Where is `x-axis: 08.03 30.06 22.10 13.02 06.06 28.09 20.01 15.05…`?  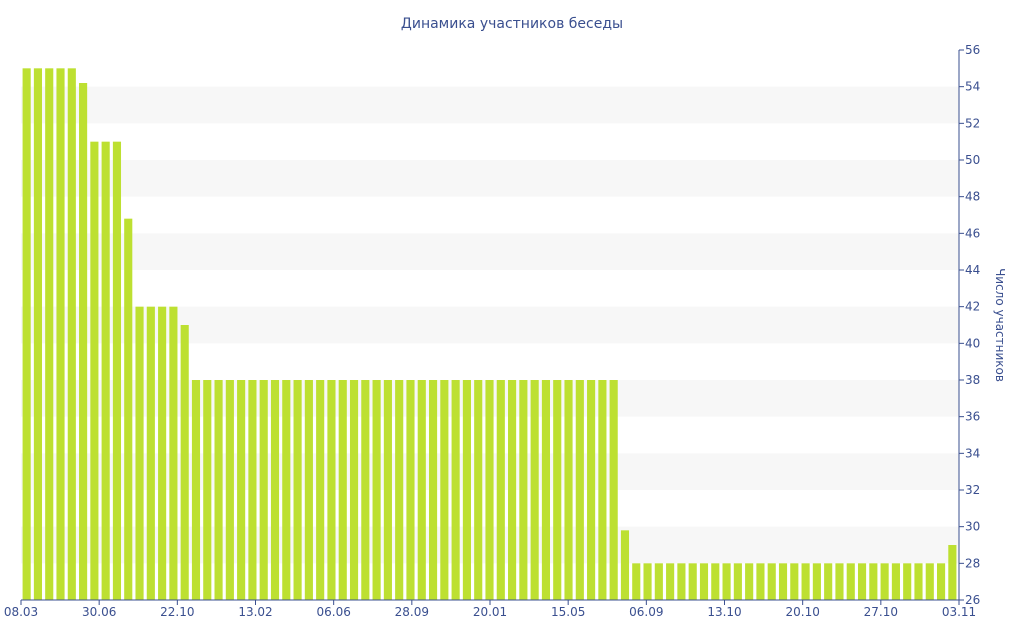
x-axis: 08.03 30.06 22.10 13.02 06.06 28.09 20.01 15.05… is located at coordinates (490, 609).